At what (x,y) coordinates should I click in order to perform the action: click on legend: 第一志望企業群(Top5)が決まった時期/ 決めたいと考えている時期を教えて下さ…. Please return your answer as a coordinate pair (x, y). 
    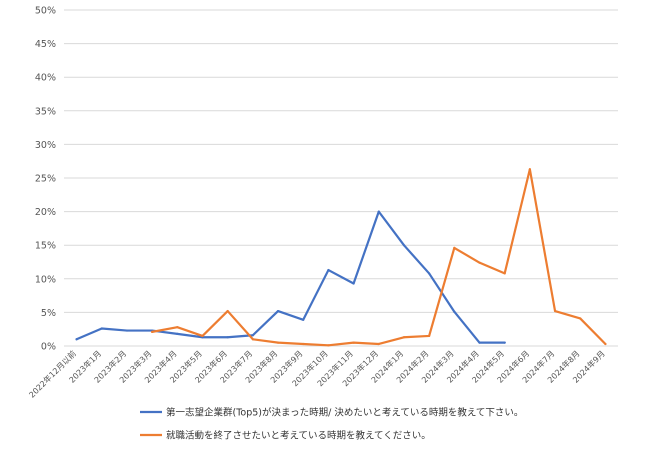
    Looking at the image, I should click on (331, 424).